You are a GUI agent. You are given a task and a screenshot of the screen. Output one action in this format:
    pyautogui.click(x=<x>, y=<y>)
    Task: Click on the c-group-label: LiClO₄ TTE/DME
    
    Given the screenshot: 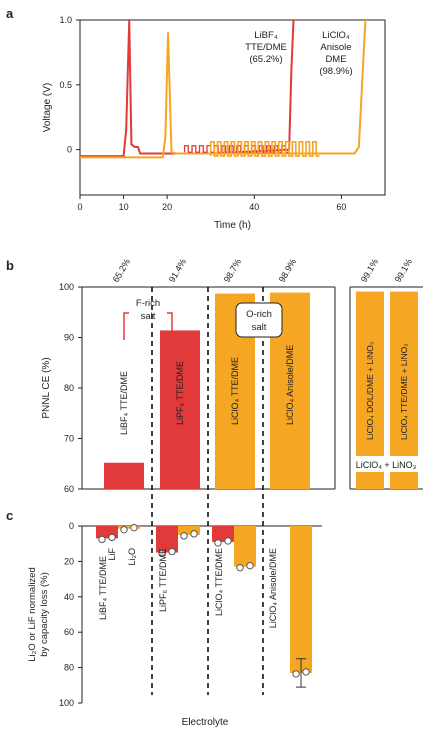 What is the action you would take?
    pyautogui.click(x=219, y=582)
    